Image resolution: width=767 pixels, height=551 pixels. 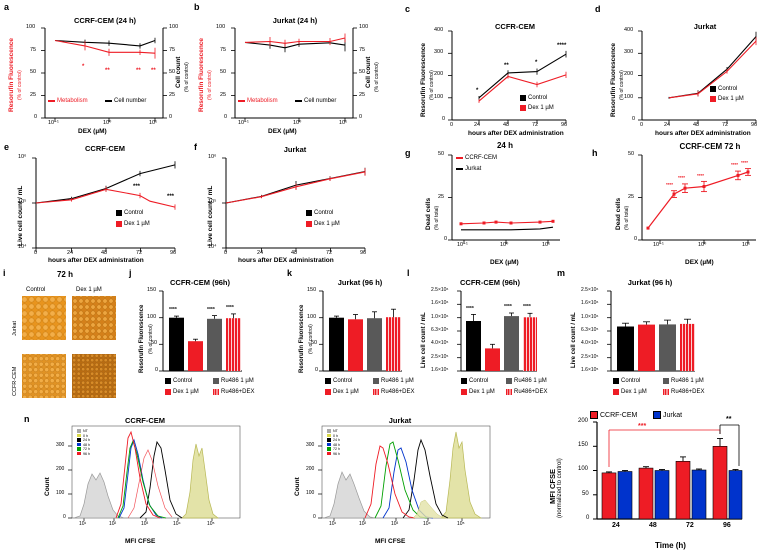 What do you see at coordinates (68, 101) in the screenshot?
I see `panel-a-legend-metabolism: Metabolism` at bounding box center [68, 101].